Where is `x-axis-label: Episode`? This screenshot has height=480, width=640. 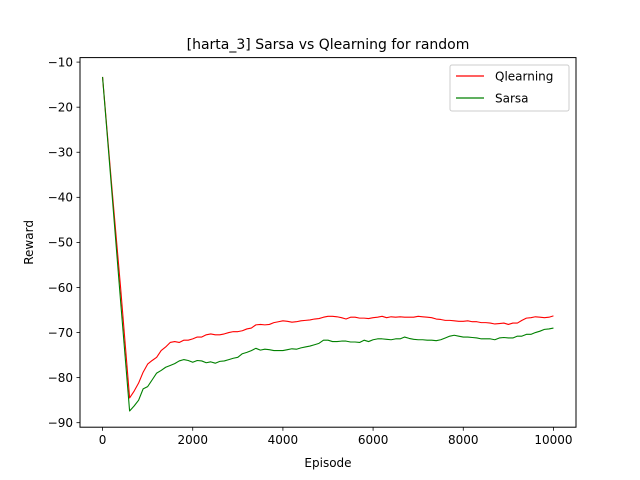 x-axis-label: Episode is located at coordinates (327, 463).